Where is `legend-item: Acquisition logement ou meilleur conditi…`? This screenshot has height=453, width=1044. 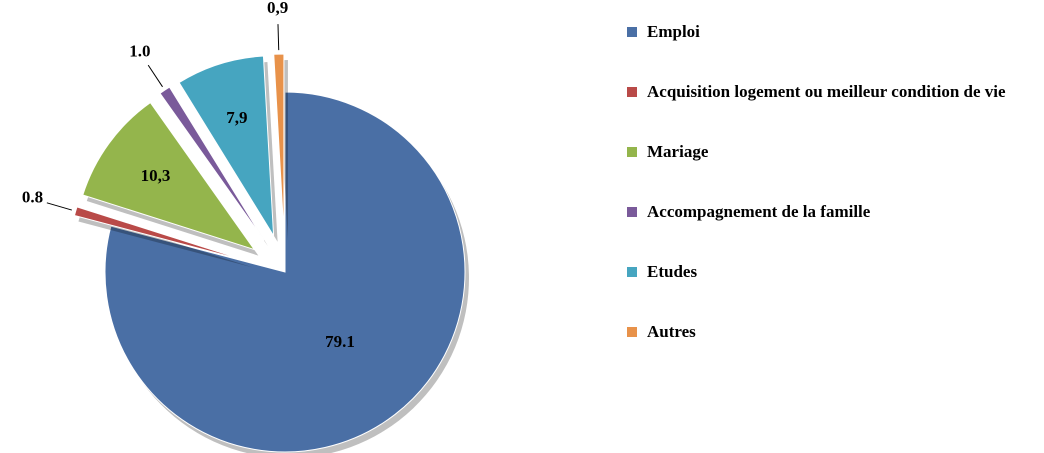 legend-item: Acquisition logement ou meilleur conditi… is located at coordinates (832, 110).